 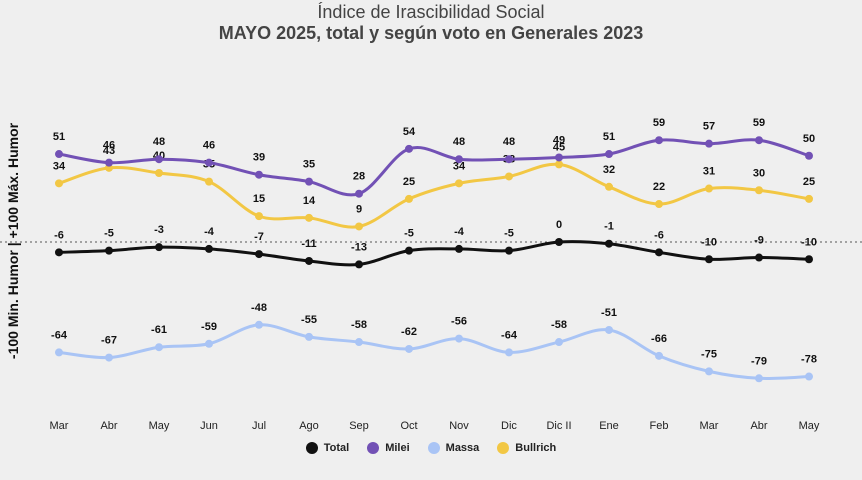 What do you see at coordinates (809, 360) in the screenshot?
I see `data-label-massa: -78` at bounding box center [809, 360].